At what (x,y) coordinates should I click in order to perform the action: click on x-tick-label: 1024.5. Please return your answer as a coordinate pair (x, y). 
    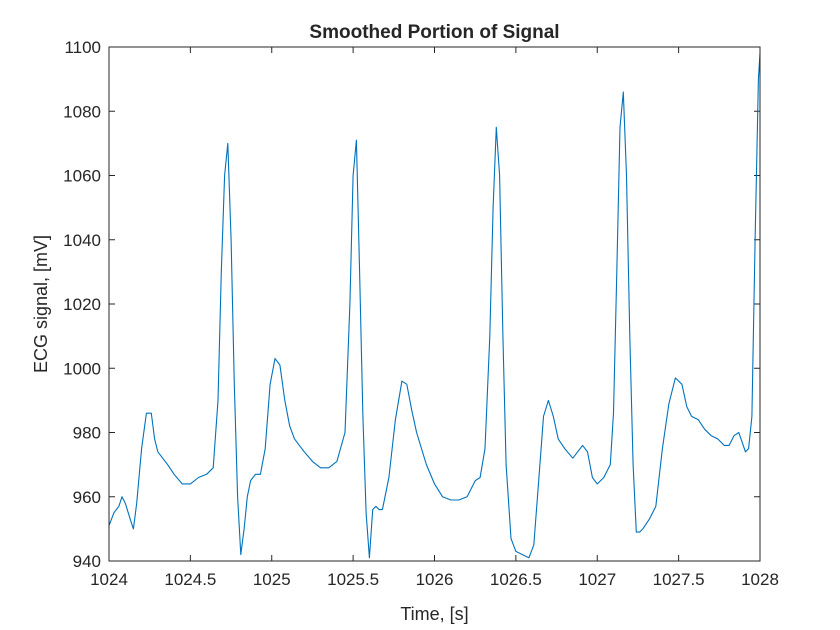
    Looking at the image, I should click on (190, 579).